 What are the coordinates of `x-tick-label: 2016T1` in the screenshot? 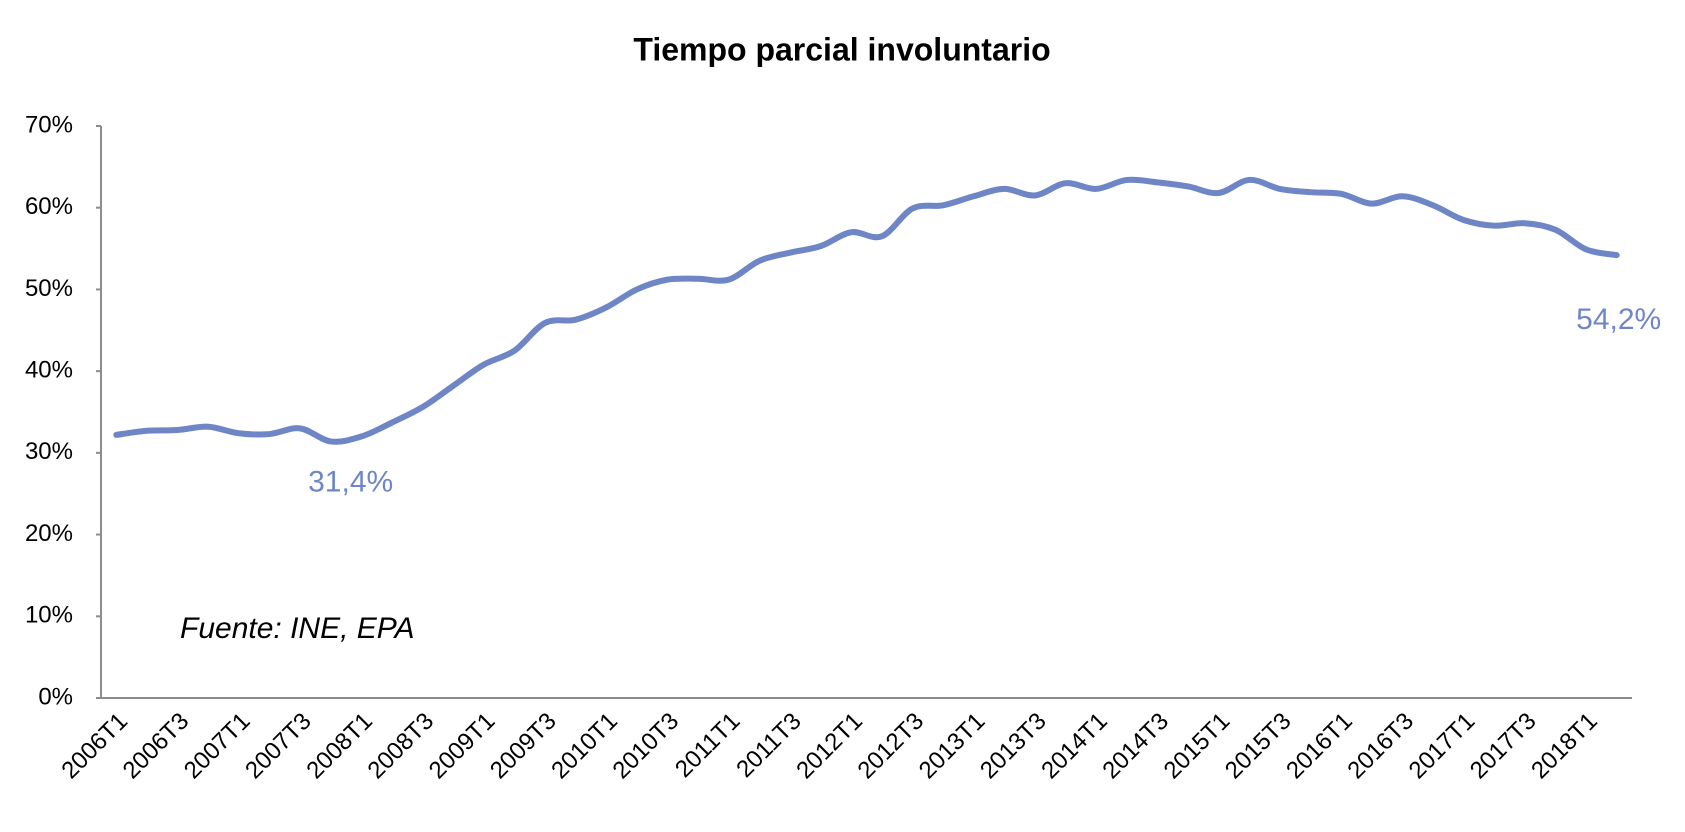 It's located at (1319, 746).